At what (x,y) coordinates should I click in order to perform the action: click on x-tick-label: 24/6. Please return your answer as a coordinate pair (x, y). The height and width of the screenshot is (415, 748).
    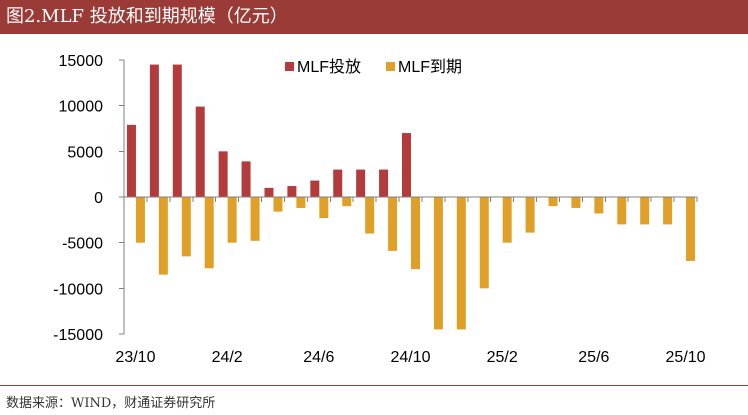
    Looking at the image, I should click on (318, 357).